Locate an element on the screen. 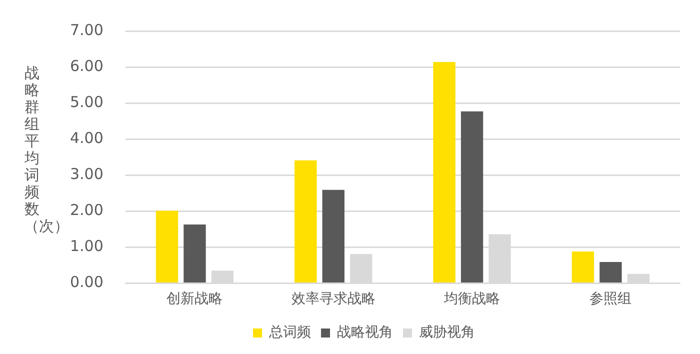 This screenshot has width=700, height=354. legend-label: 威胁视角 is located at coordinates (447, 332).